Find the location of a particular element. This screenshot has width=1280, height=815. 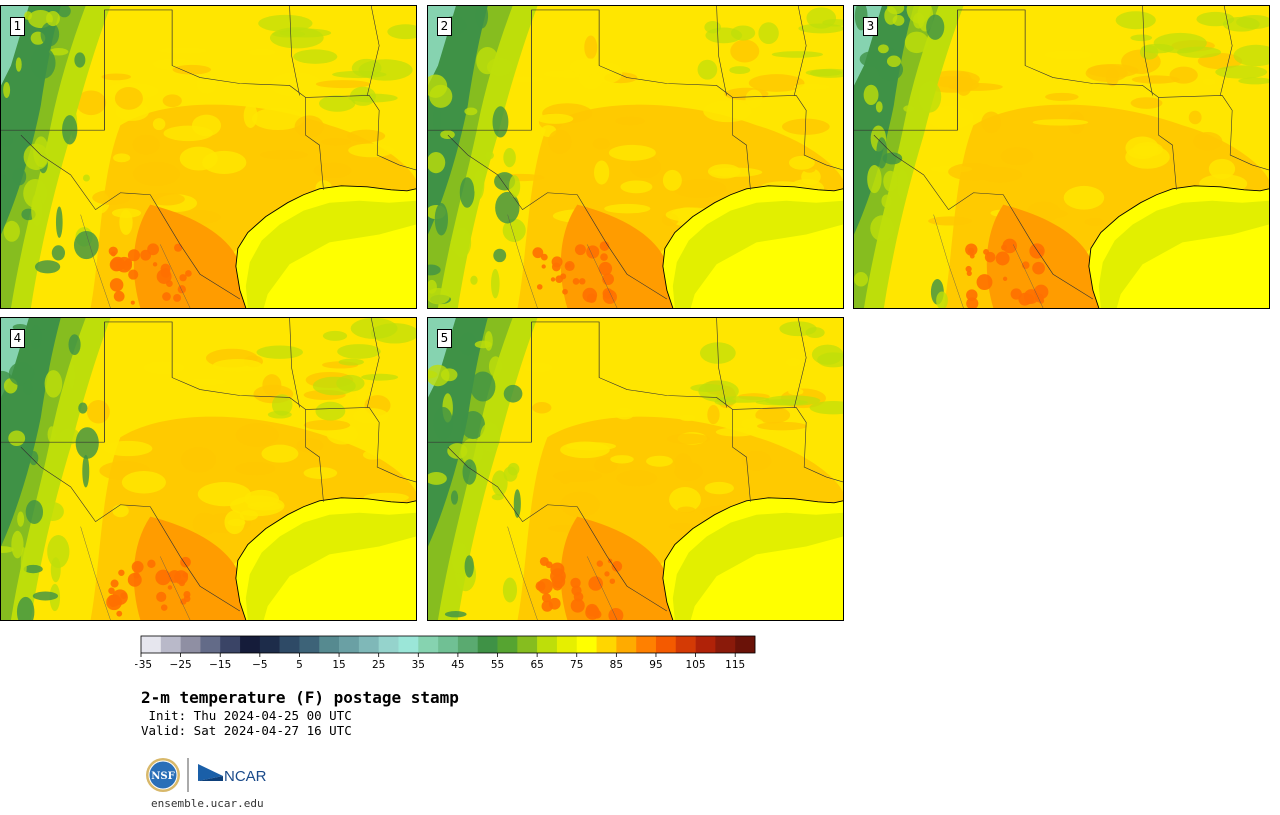

colorbar-tick-label: 5 is located at coordinates (299, 665).